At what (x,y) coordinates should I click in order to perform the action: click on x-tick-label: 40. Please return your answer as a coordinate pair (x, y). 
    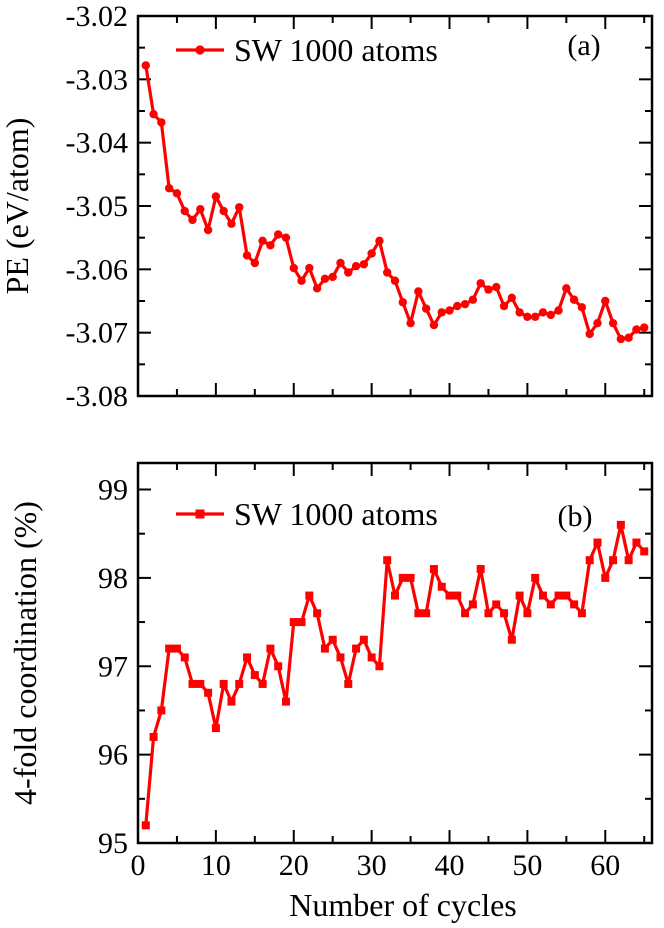
    Looking at the image, I should click on (450, 865).